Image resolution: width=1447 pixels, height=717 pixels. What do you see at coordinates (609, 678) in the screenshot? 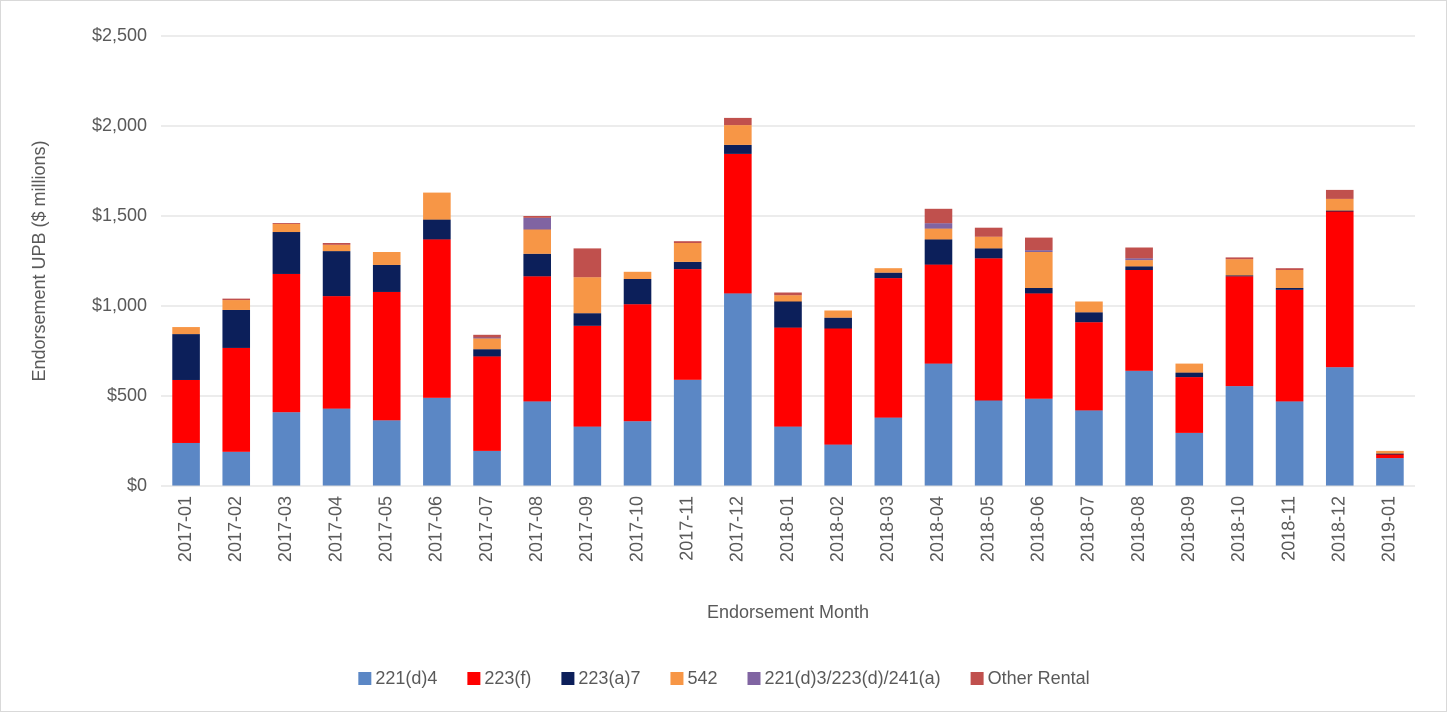
I see `legend-label: 223(a)7` at bounding box center [609, 678].